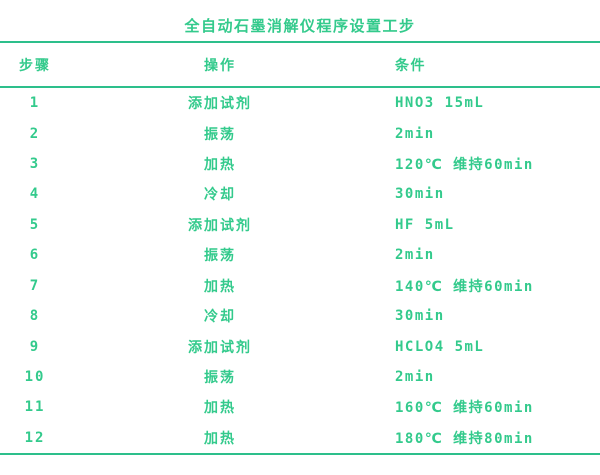  I want to click on condition-cell: 140℃ 维持60min, so click(464, 286).